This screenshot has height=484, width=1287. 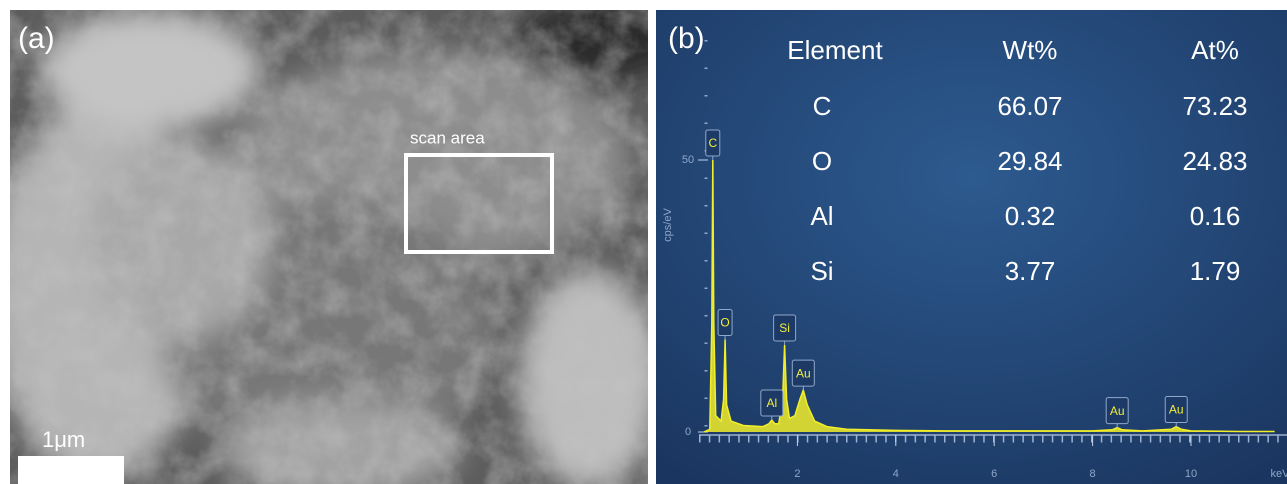 I want to click on x-tick-label: 6, so click(x=994, y=474).